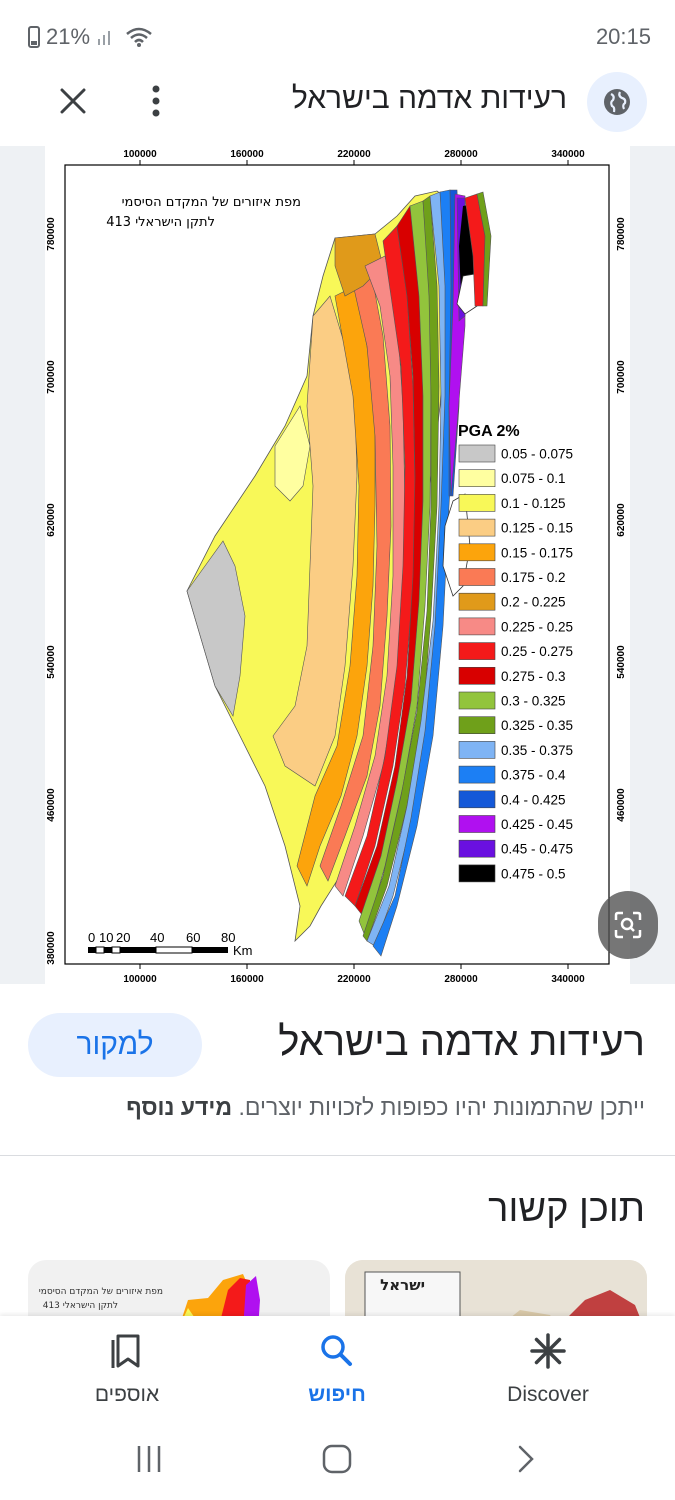 The width and height of the screenshot is (675, 1500). Describe the element at coordinates (337, 1459) in the screenshot. I see `home-icon` at that location.